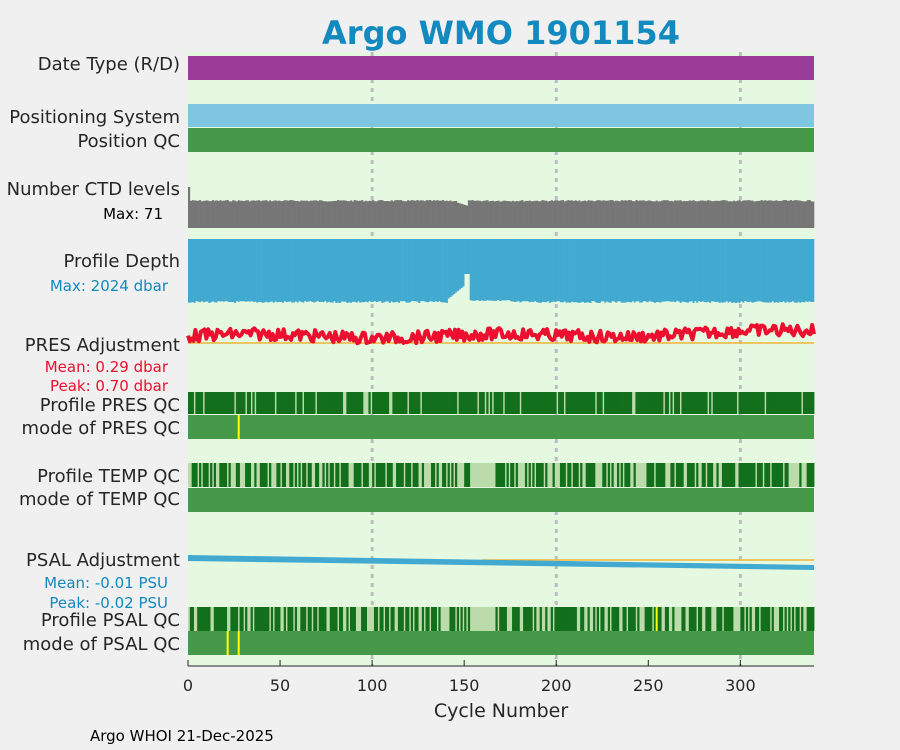  Describe the element at coordinates (108, 603) in the screenshot. I see `sub-psal-peak: Peak: -0.02 PSU` at that location.